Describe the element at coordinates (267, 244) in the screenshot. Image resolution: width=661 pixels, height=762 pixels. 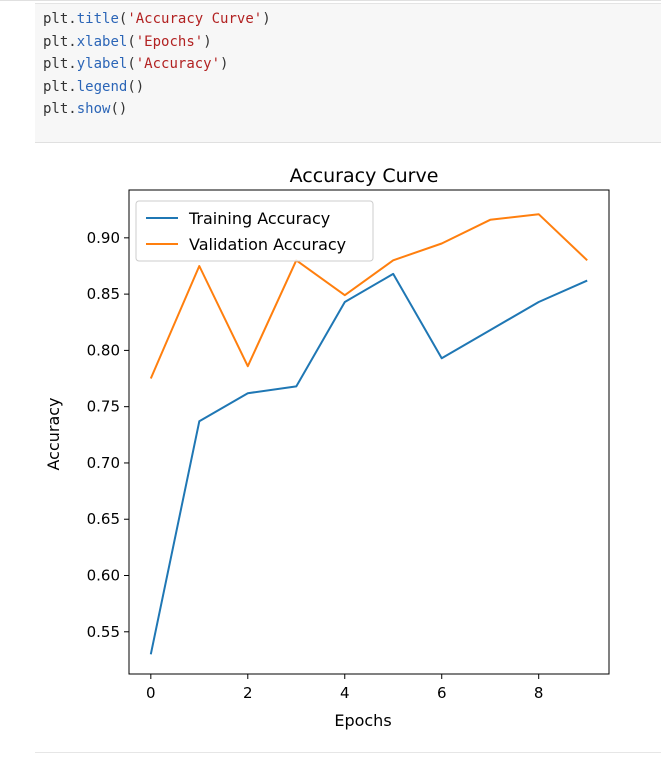
I see `legend-label: Validation Accuracy` at that location.